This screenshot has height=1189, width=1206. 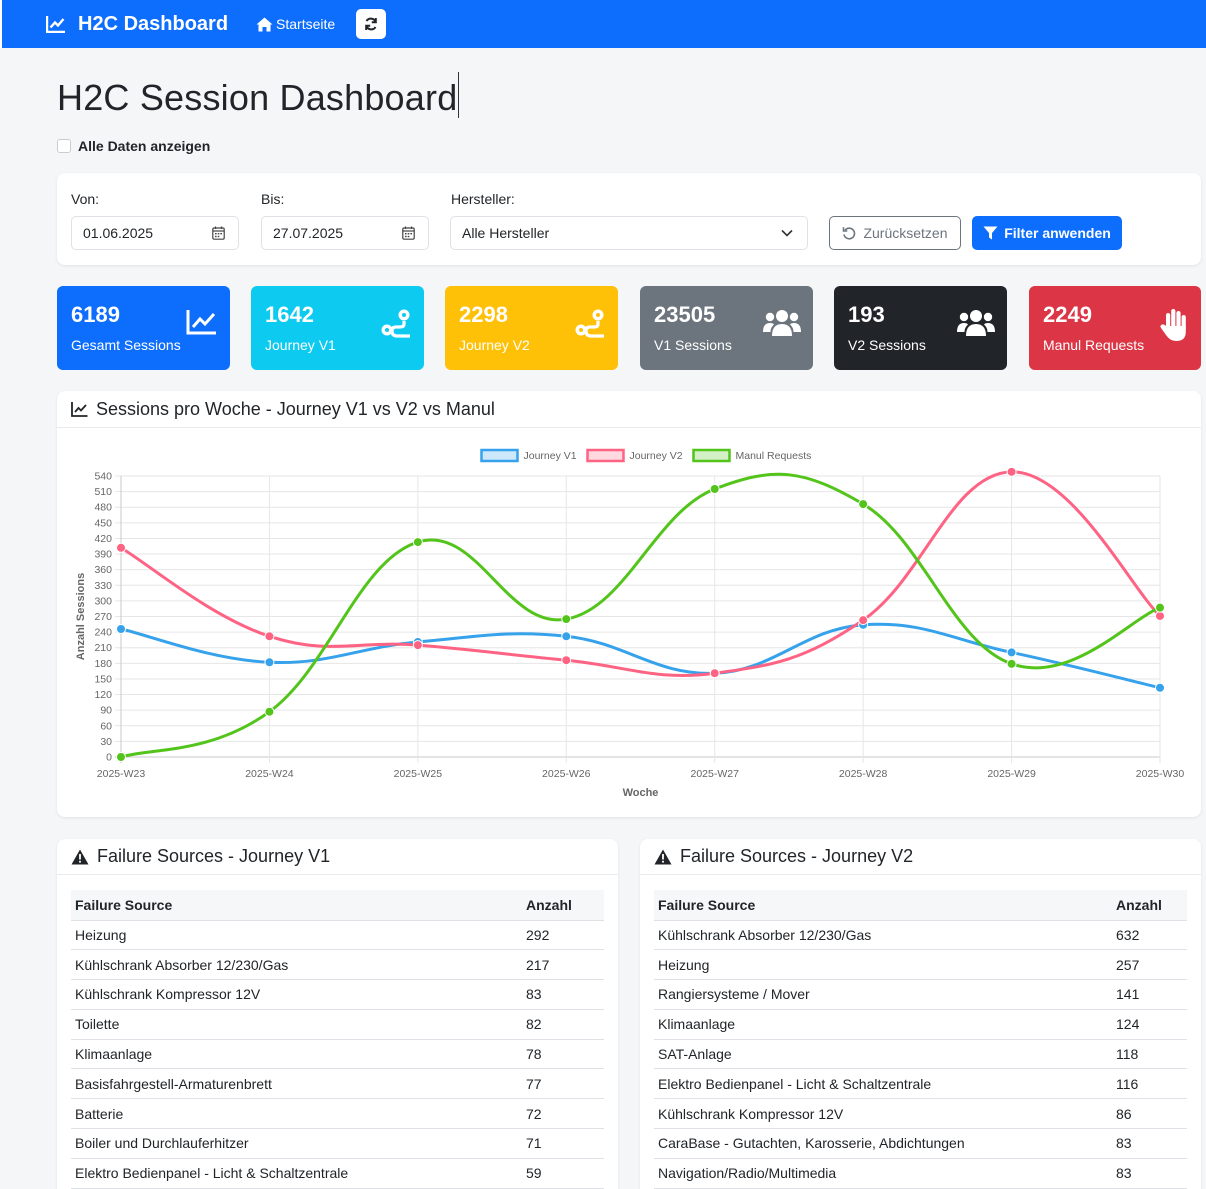 I want to click on table-row: Basisfahrgestell-Armaturenbrett 77, so click(x=337, y=1084).